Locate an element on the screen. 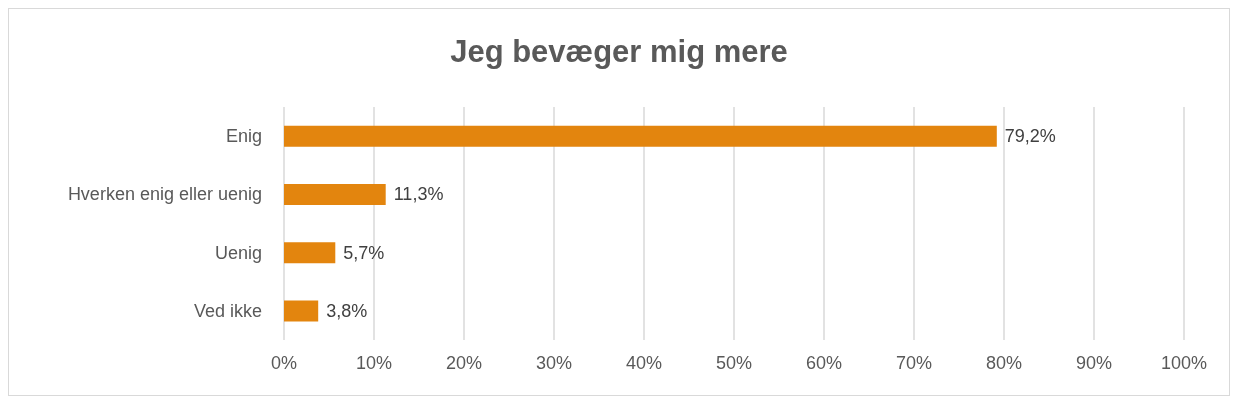  data-label: 5,7% is located at coordinates (364, 252).